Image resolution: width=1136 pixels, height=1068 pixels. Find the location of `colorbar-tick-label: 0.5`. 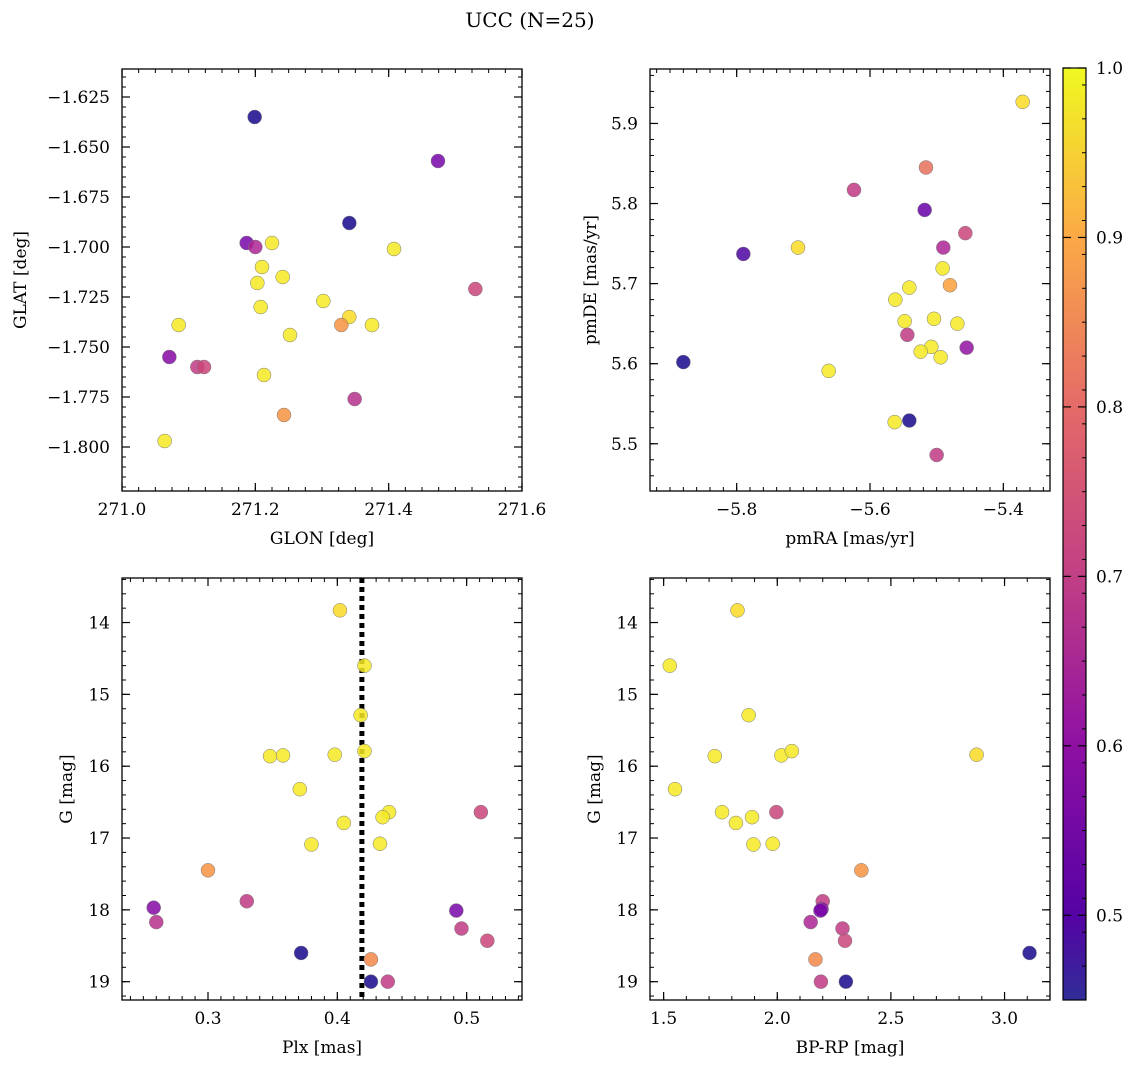

colorbar-tick-label: 0.5 is located at coordinates (1109, 916).